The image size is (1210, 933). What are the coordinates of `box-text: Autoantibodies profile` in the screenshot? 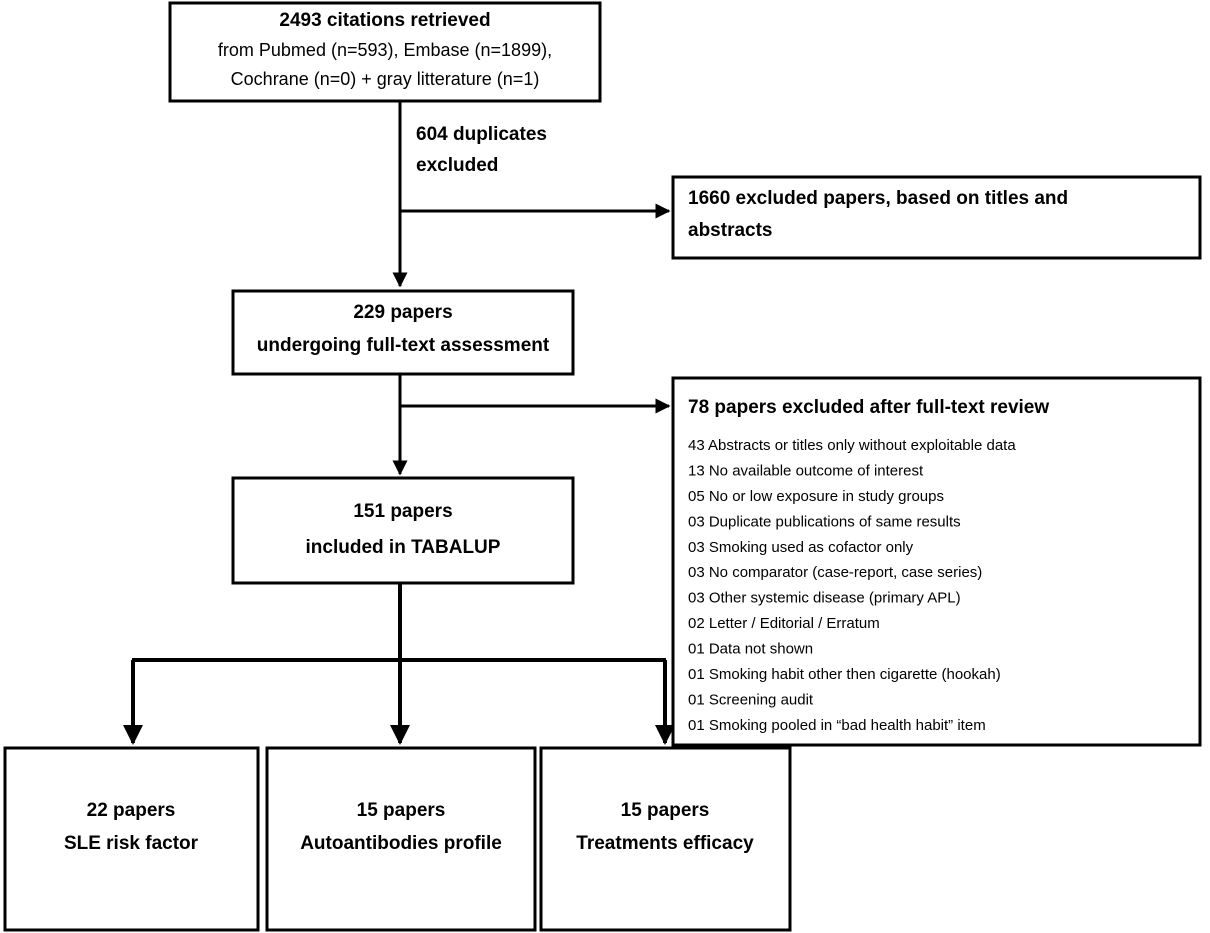 It's located at (401, 843).